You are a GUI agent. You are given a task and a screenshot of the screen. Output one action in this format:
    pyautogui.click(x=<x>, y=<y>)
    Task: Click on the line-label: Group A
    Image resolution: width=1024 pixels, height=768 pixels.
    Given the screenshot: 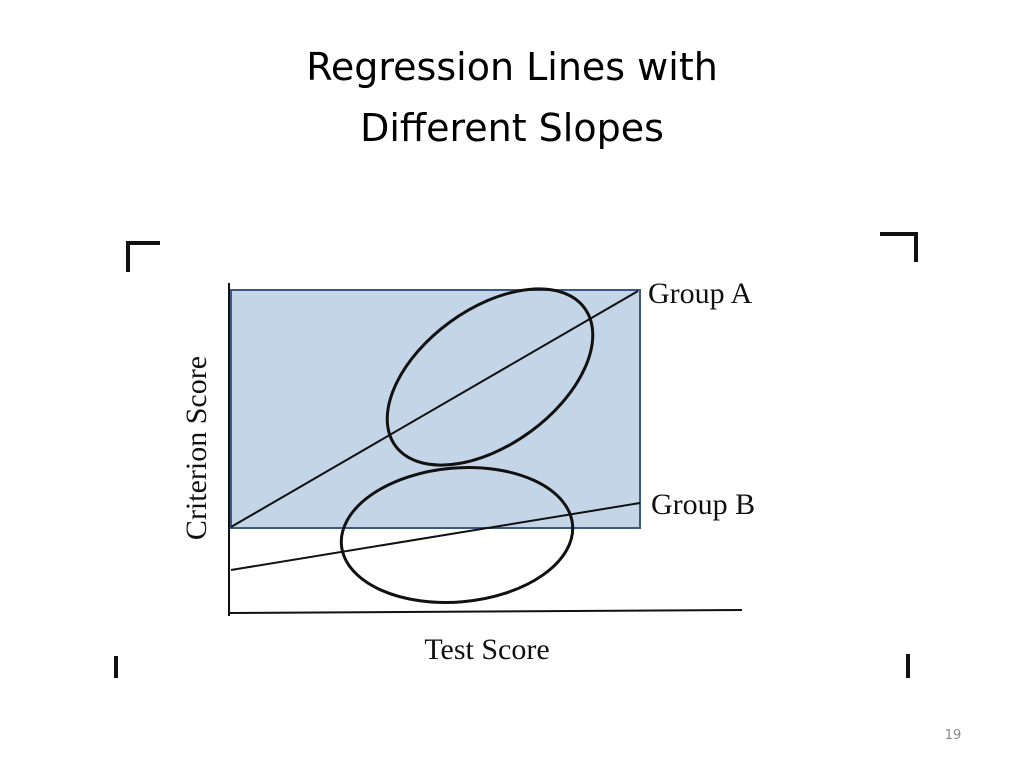 What is the action you would take?
    pyautogui.click(x=700, y=293)
    